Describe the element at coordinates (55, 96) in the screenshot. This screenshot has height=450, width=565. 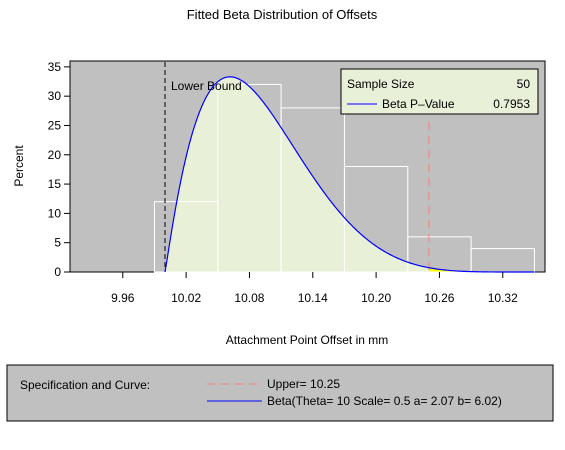
I see `y-tick-label: 30` at that location.